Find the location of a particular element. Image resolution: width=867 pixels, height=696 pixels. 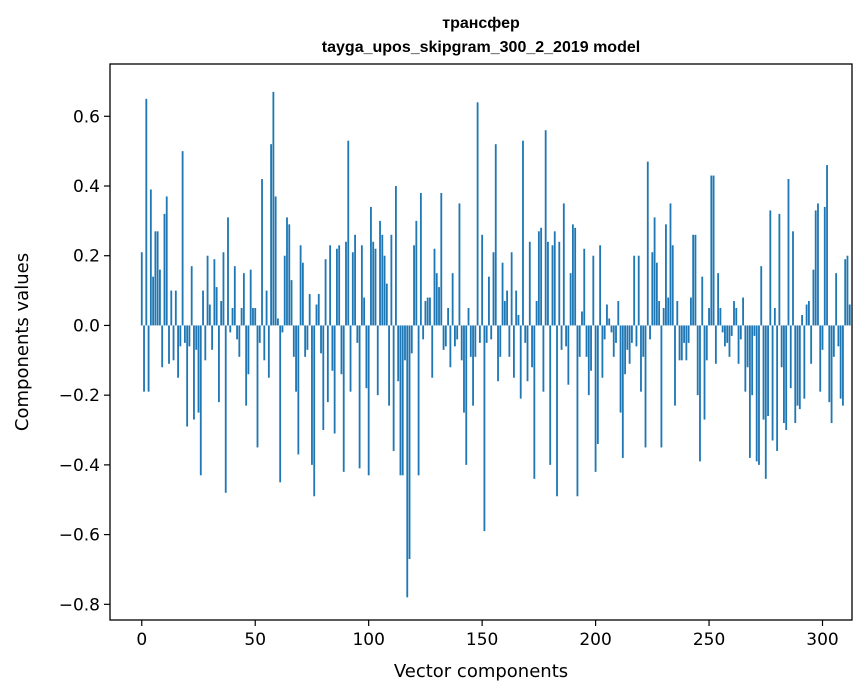

x-tick-label: 100 is located at coordinates (368, 640).